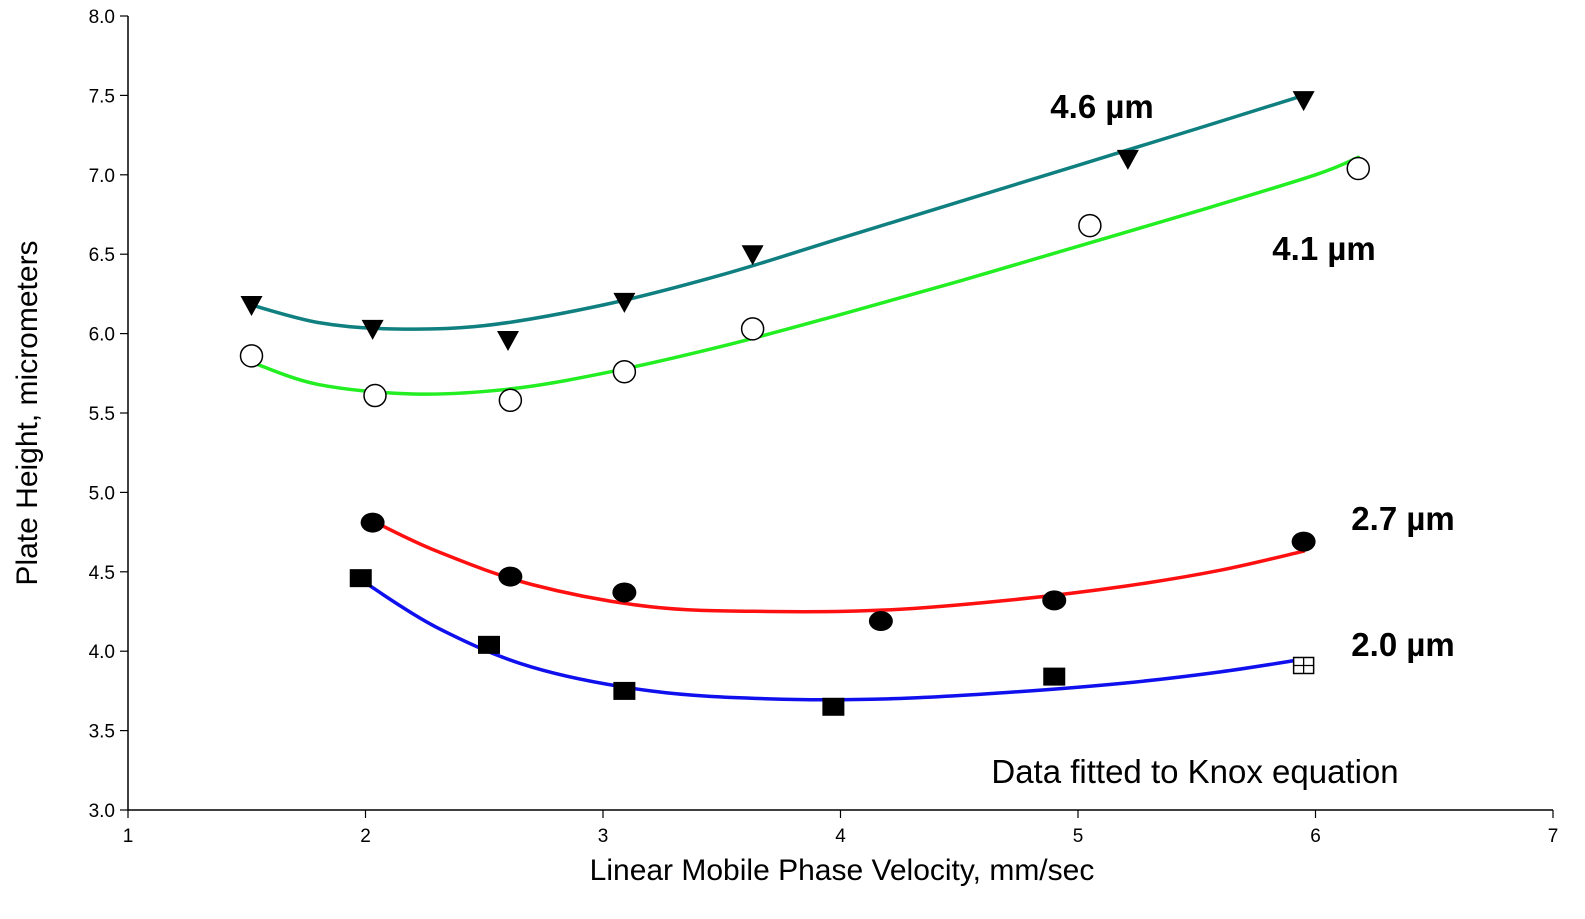 This screenshot has height=919, width=1585. What do you see at coordinates (1402, 518) in the screenshot?
I see `series-label-2-7-m: 2.7 µm` at bounding box center [1402, 518].